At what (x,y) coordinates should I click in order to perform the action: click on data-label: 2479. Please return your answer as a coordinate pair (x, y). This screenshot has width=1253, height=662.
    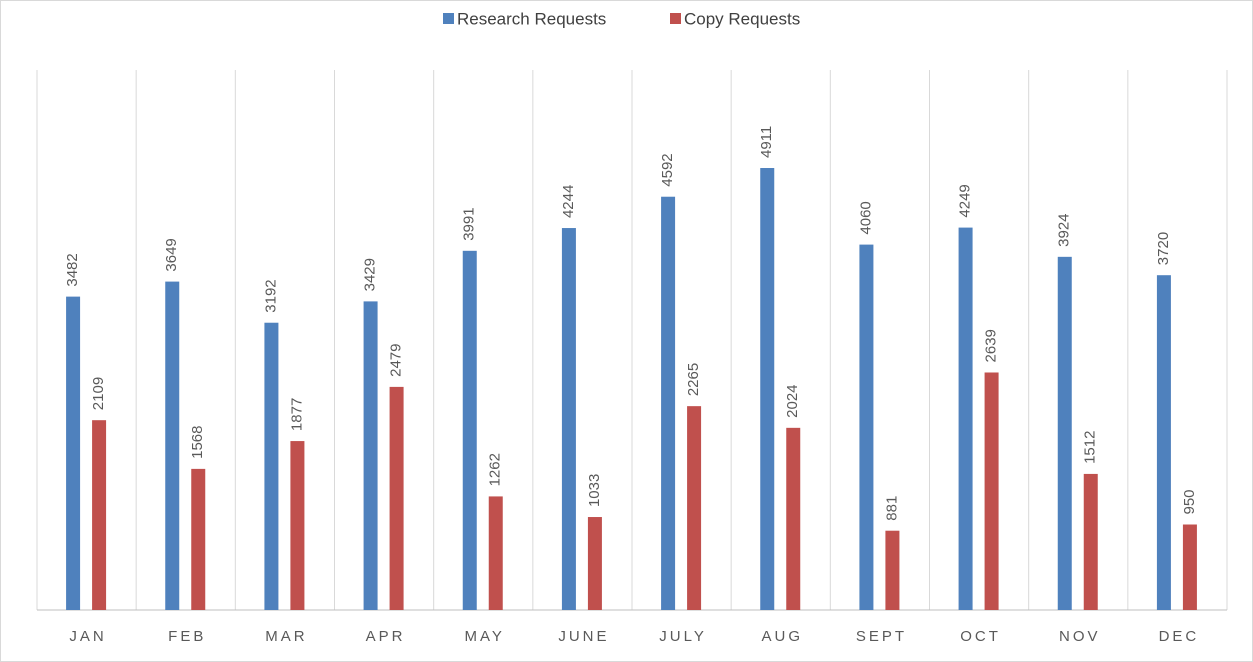
    Looking at the image, I should click on (396, 360).